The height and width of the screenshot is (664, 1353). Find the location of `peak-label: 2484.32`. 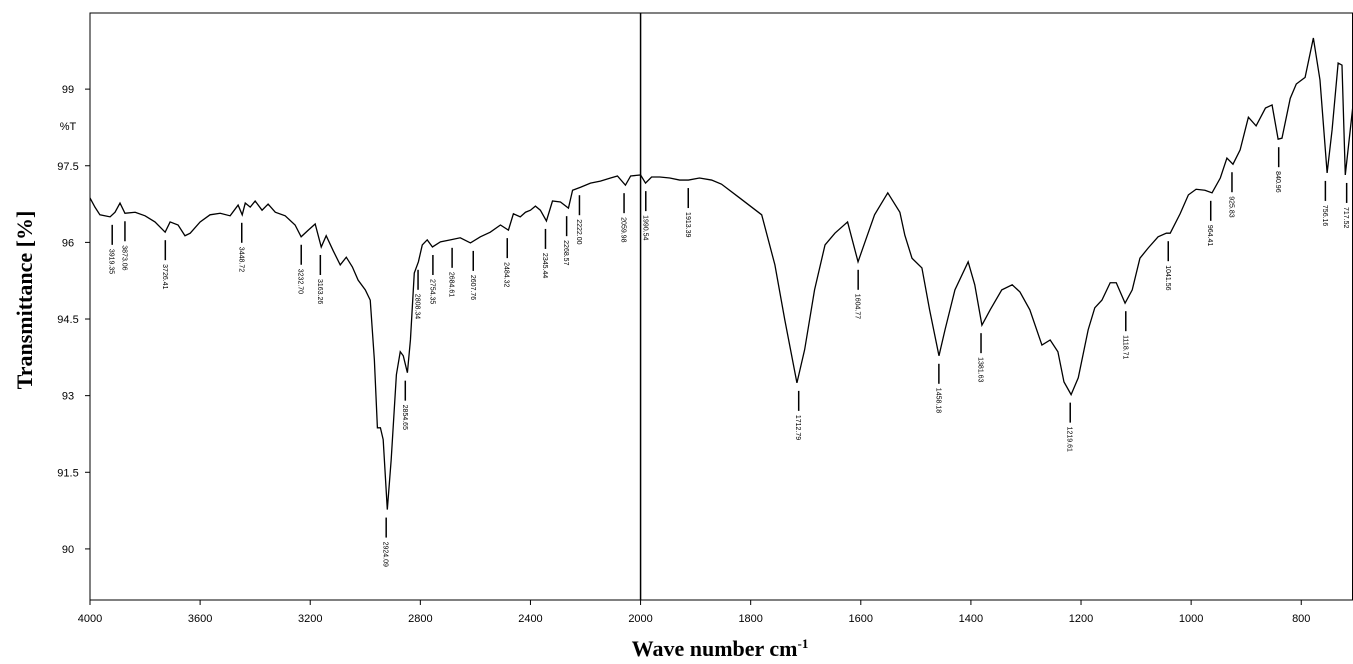

peak-label: 2484.32 is located at coordinates (506, 274).